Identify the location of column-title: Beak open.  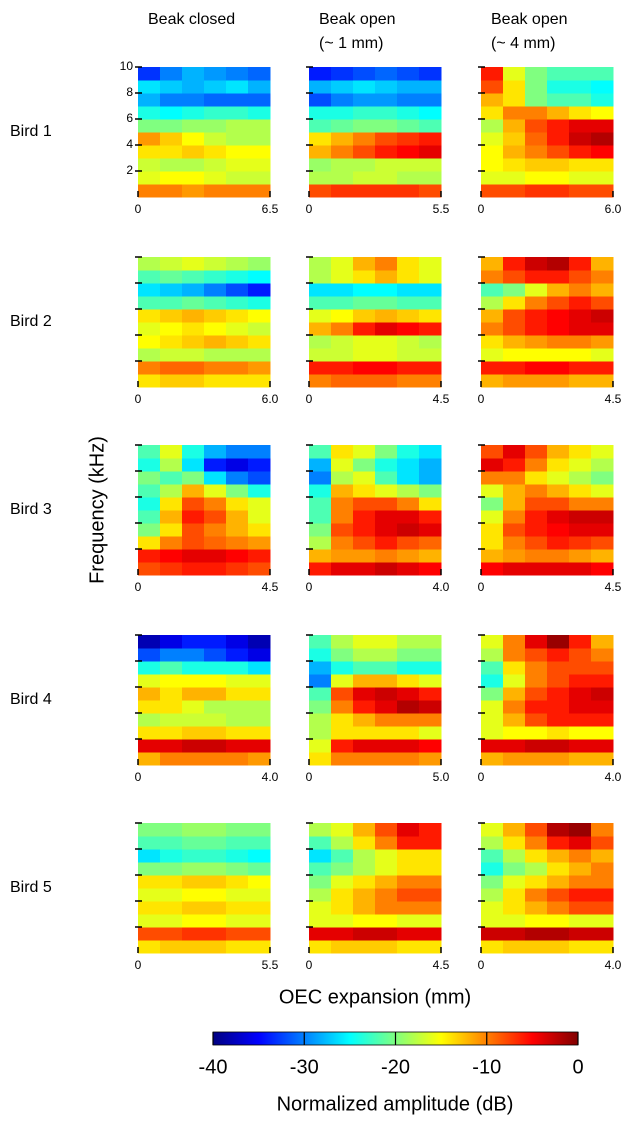
(529, 19).